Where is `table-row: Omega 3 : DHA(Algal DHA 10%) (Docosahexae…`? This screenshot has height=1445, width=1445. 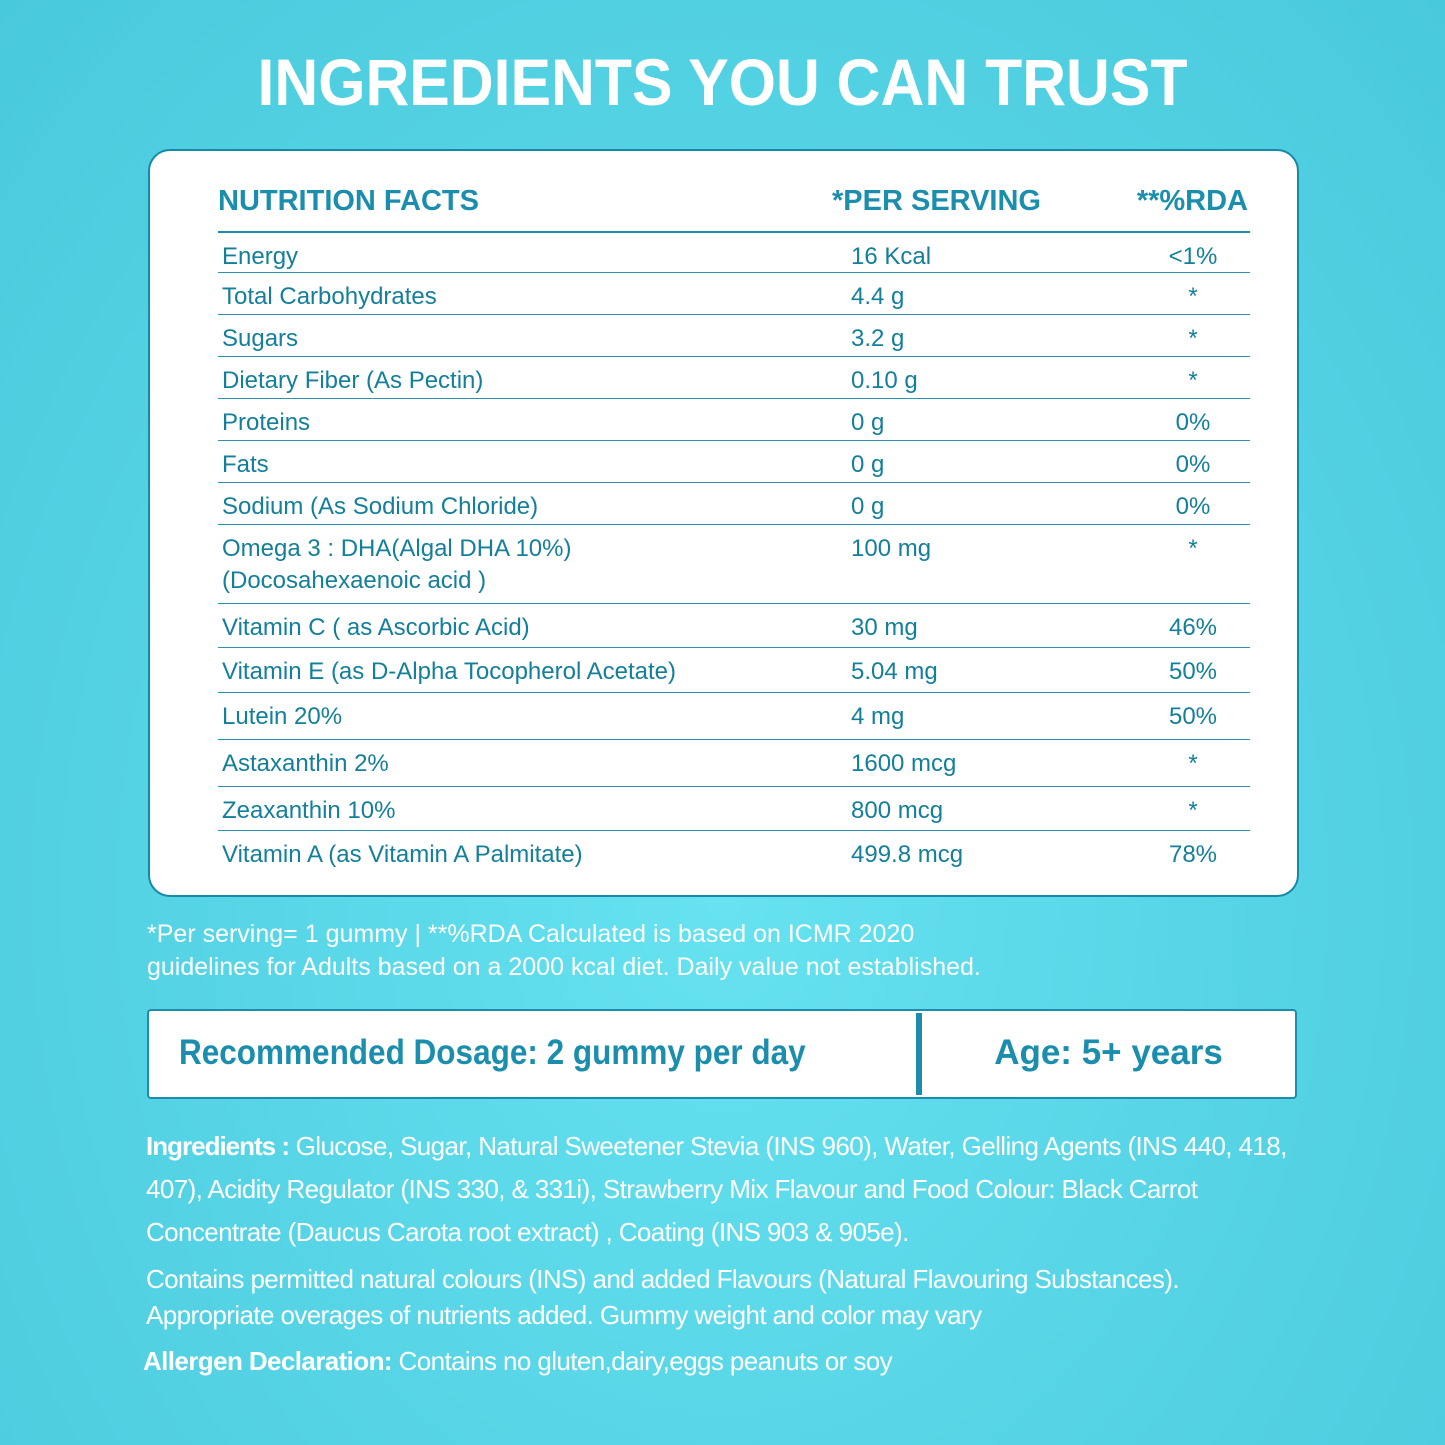
table-row: Omega 3 : DHA(Algal DHA 10%) (Docosahexae… is located at coordinates (734, 564).